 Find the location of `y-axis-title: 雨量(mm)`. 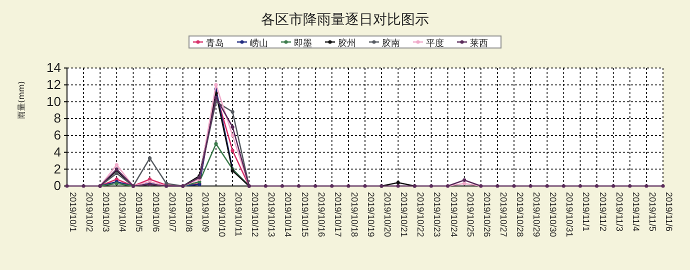

y-axis-title: 雨量(mm) is located at coordinates (21, 100).